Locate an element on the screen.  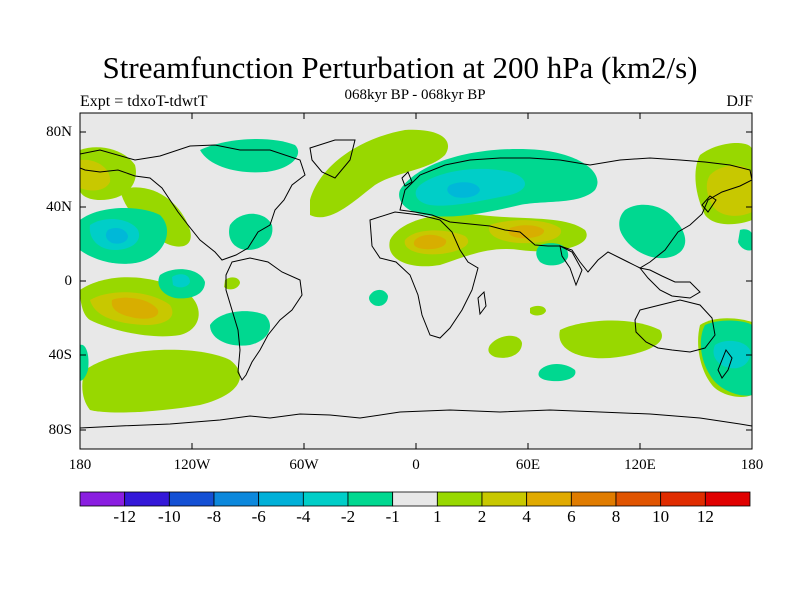
coast-japan is located at coordinates (709, 204).